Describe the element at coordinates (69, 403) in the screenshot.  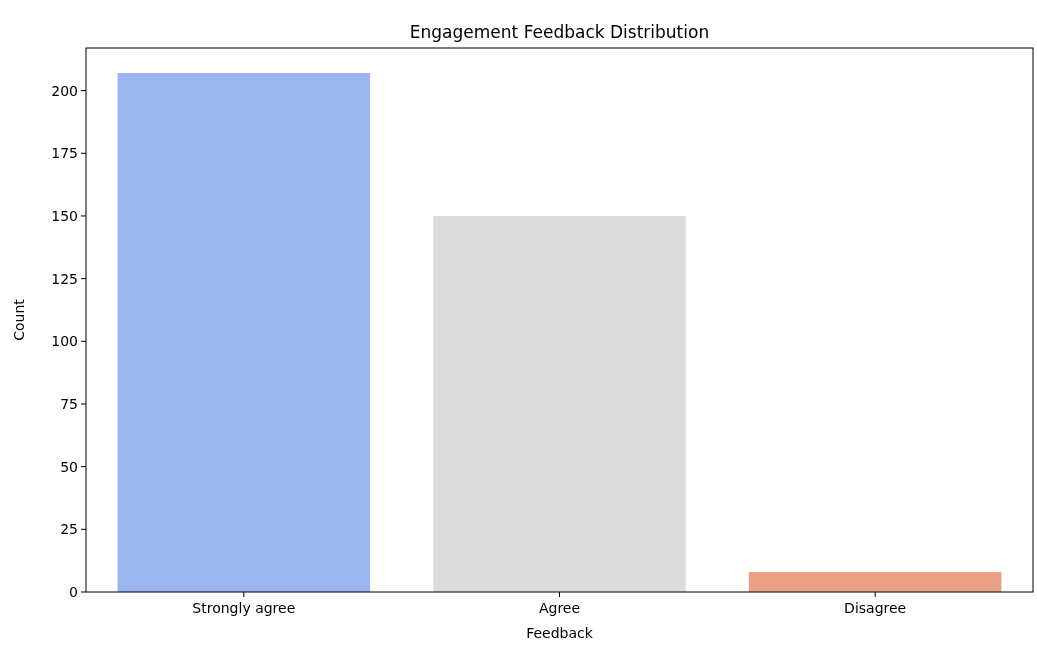
I see `y-tick-label: 75` at that location.